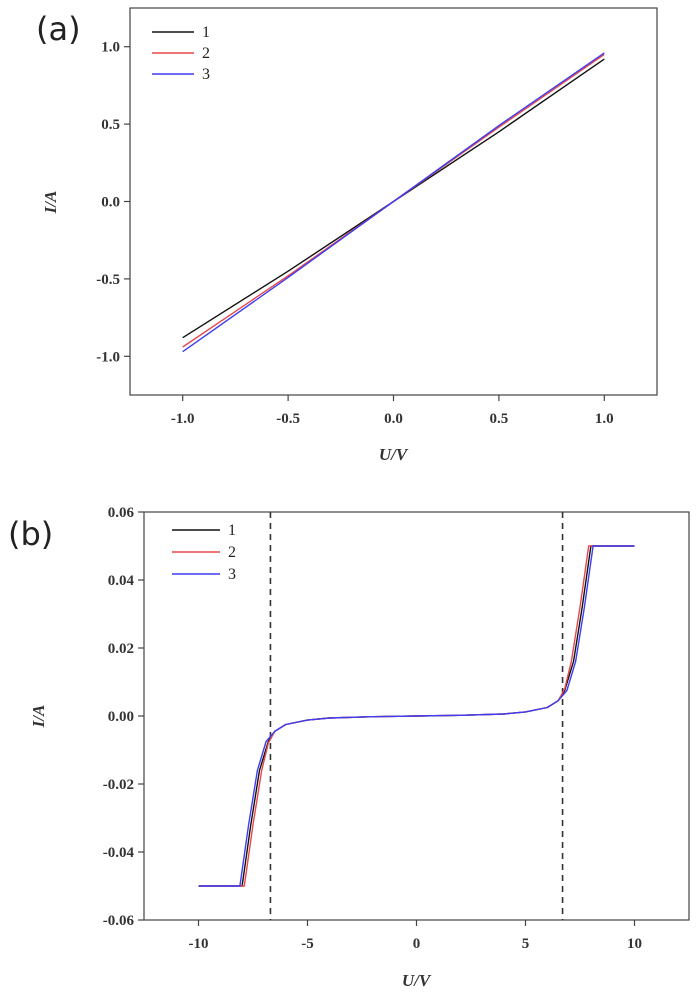 The image size is (700, 1002). I want to click on x-tick-label-b-0: -10, so click(199, 944).